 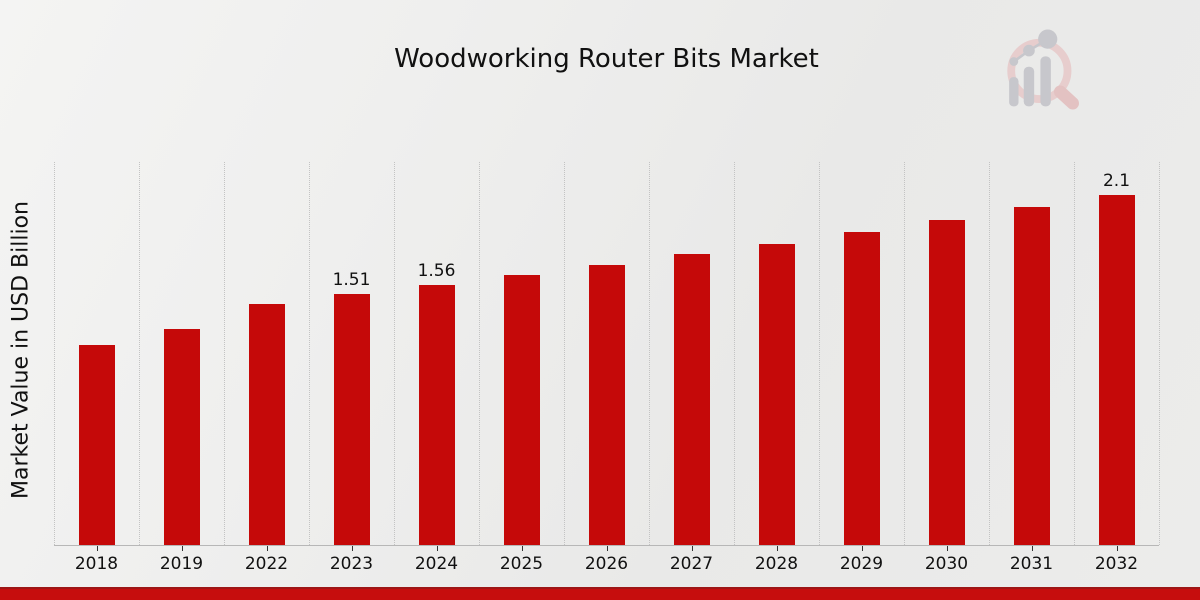 I want to click on magnifier-growth-chart-logo, so click(x=1043, y=69).